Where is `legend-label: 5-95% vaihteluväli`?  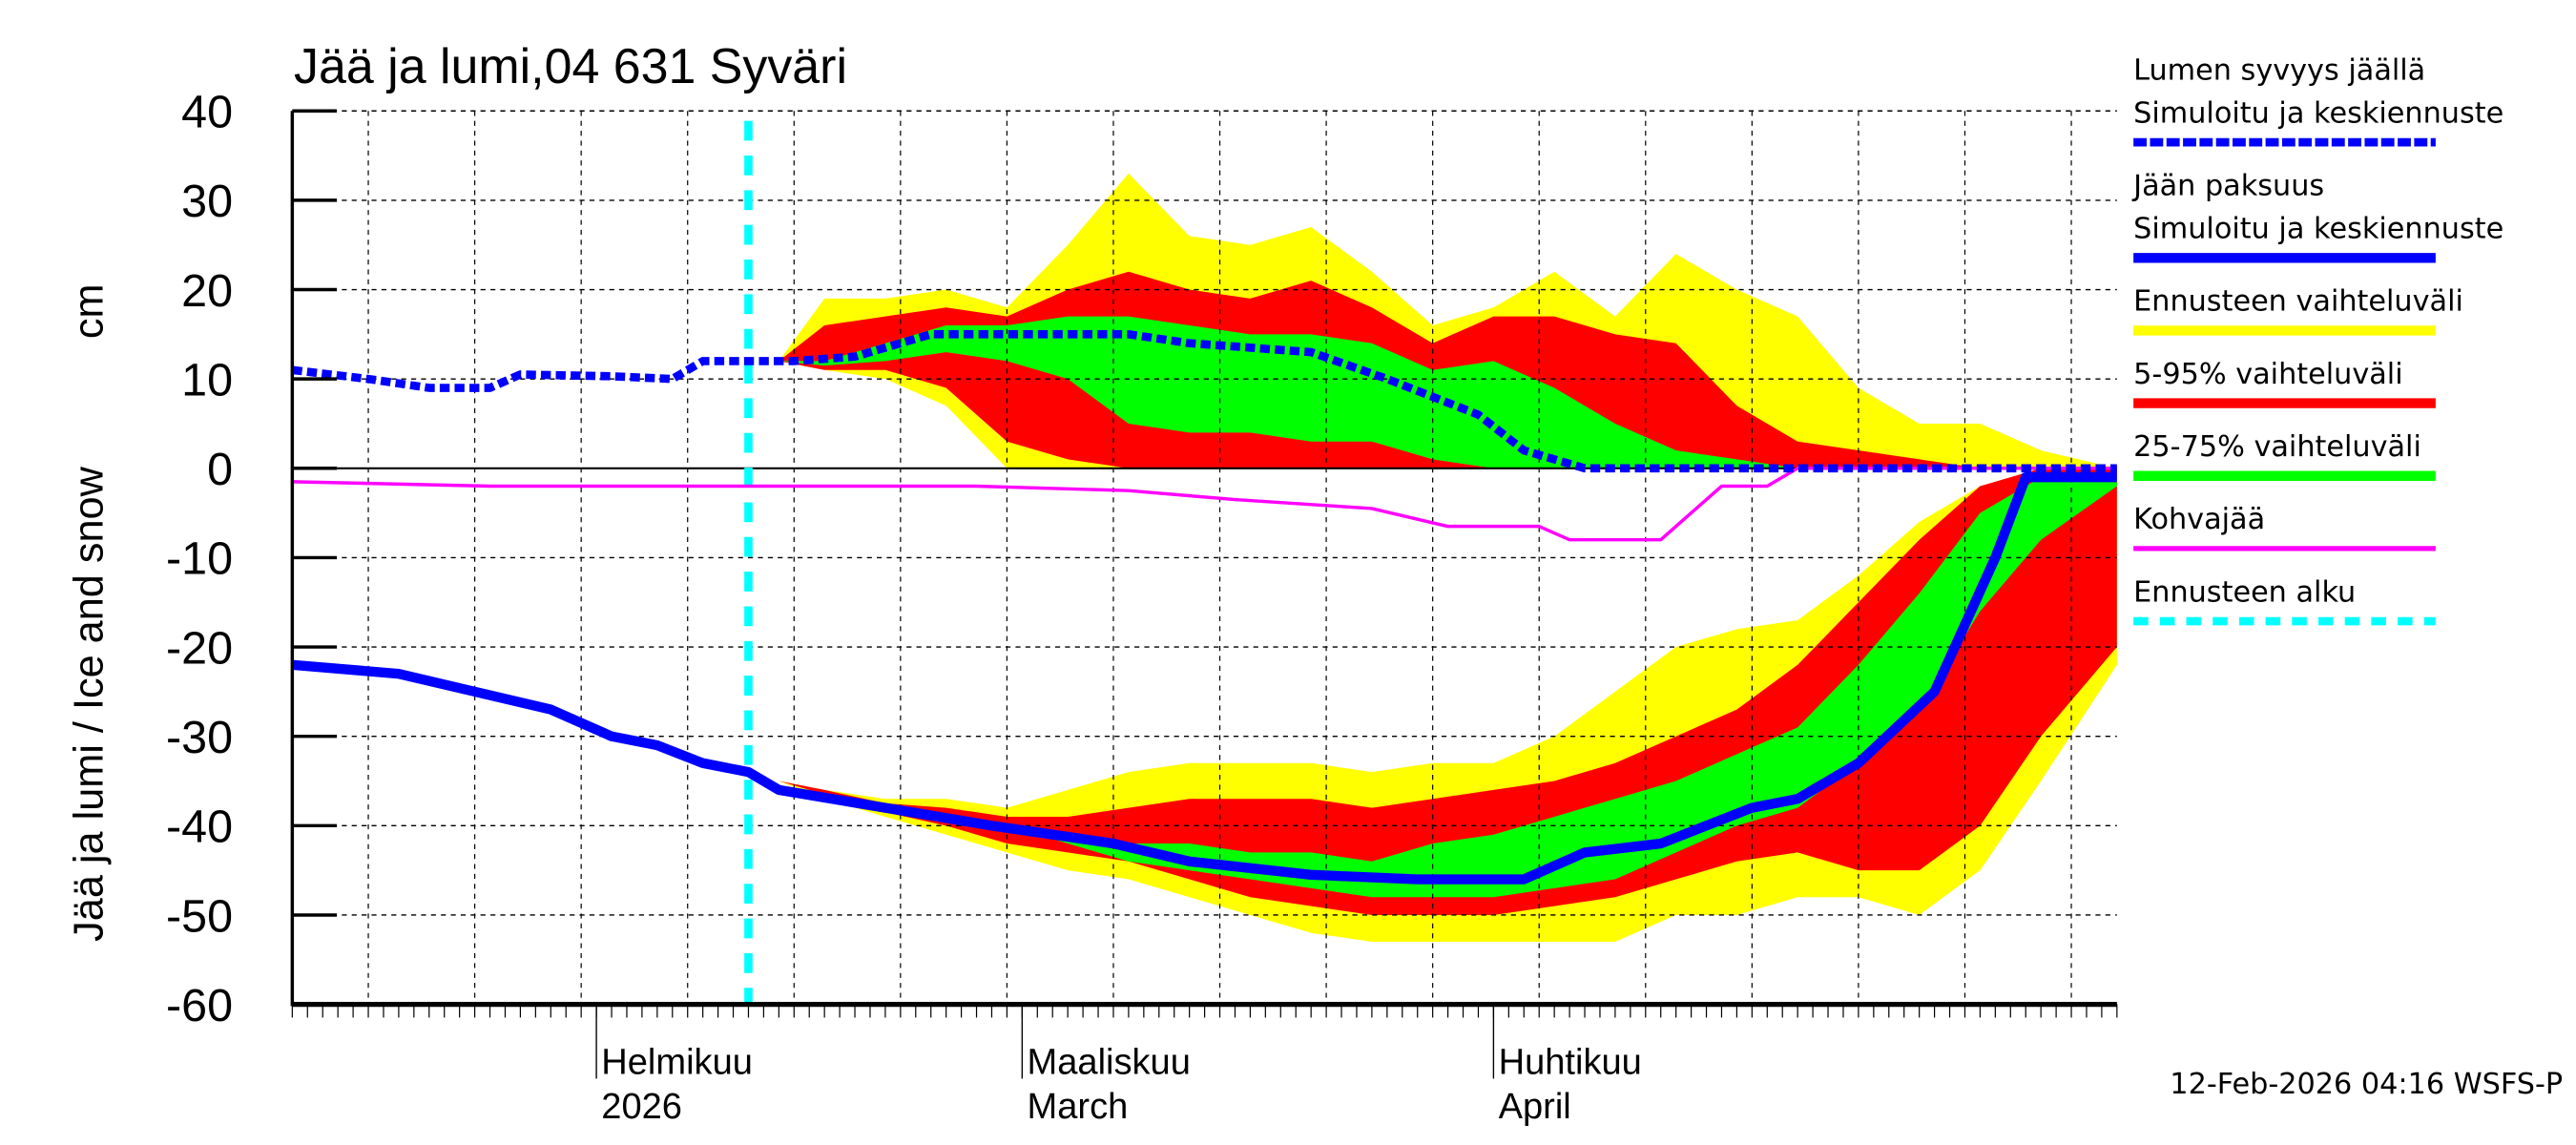
legend-label: 5-95% vaihteluväli is located at coordinates (2267, 375).